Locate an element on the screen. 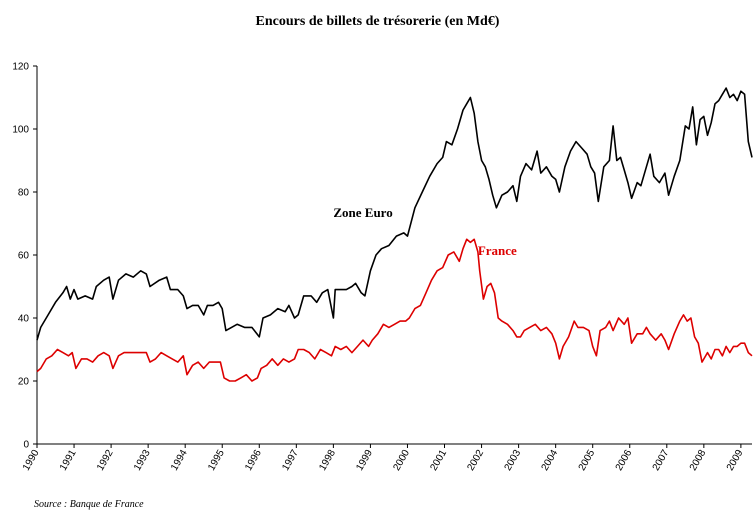 The width and height of the screenshot is (755, 513). x-tick-label: 2007 is located at coordinates (661, 460).